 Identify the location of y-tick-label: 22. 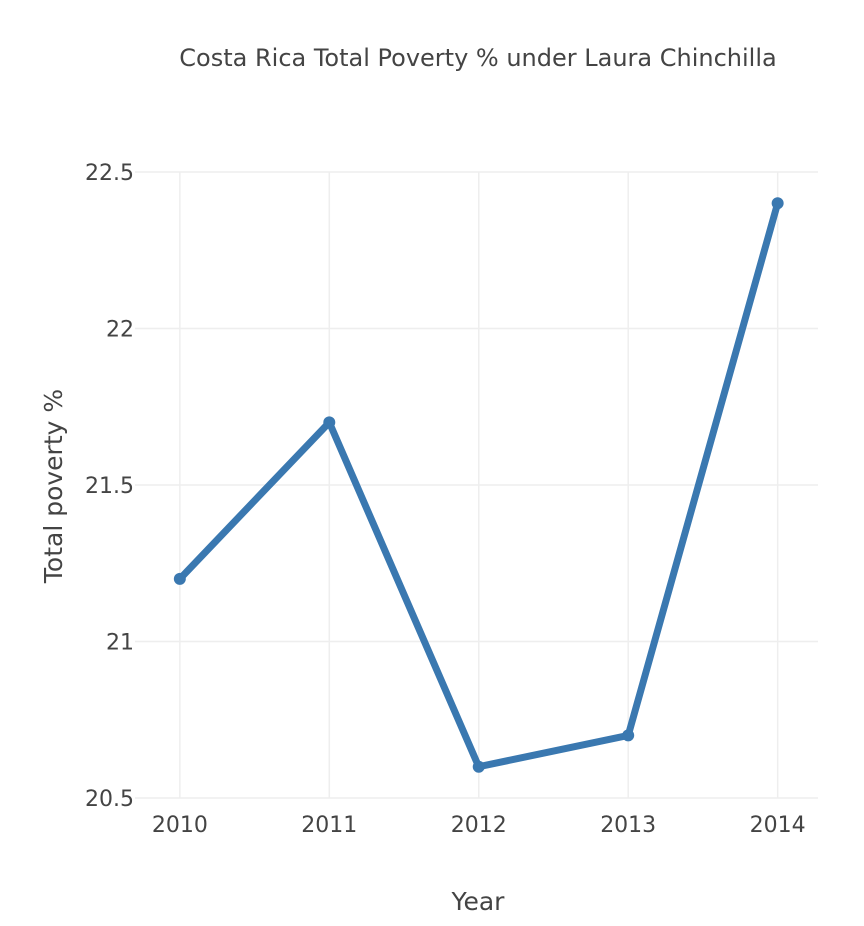
(120, 330).